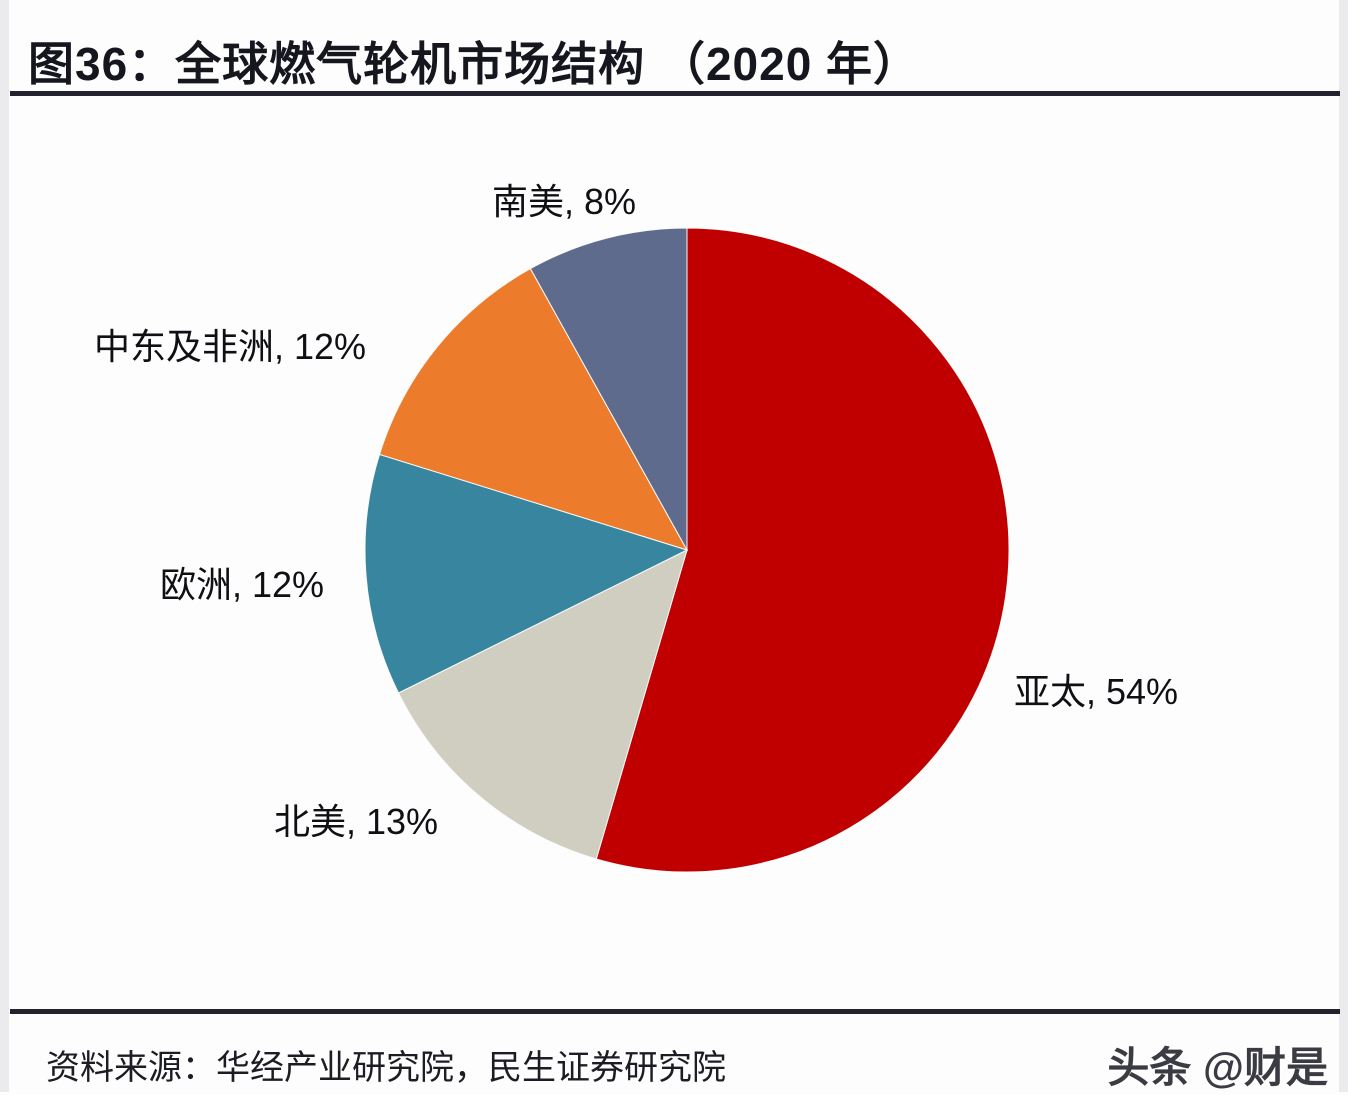  What do you see at coordinates (230, 346) in the screenshot?
I see `pie-label-mideast-africa: 中东及非洲, 12%` at bounding box center [230, 346].